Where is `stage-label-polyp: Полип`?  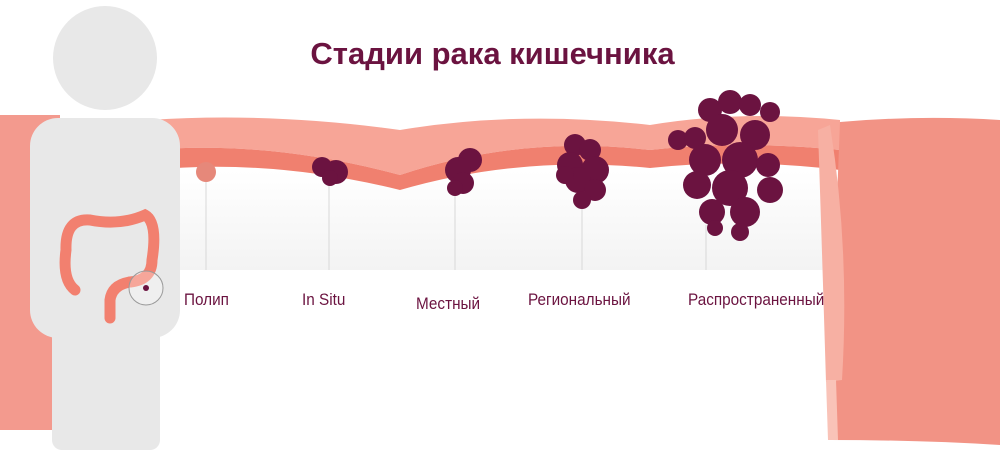
stage-label-polyp: Полип is located at coordinates (206, 299).